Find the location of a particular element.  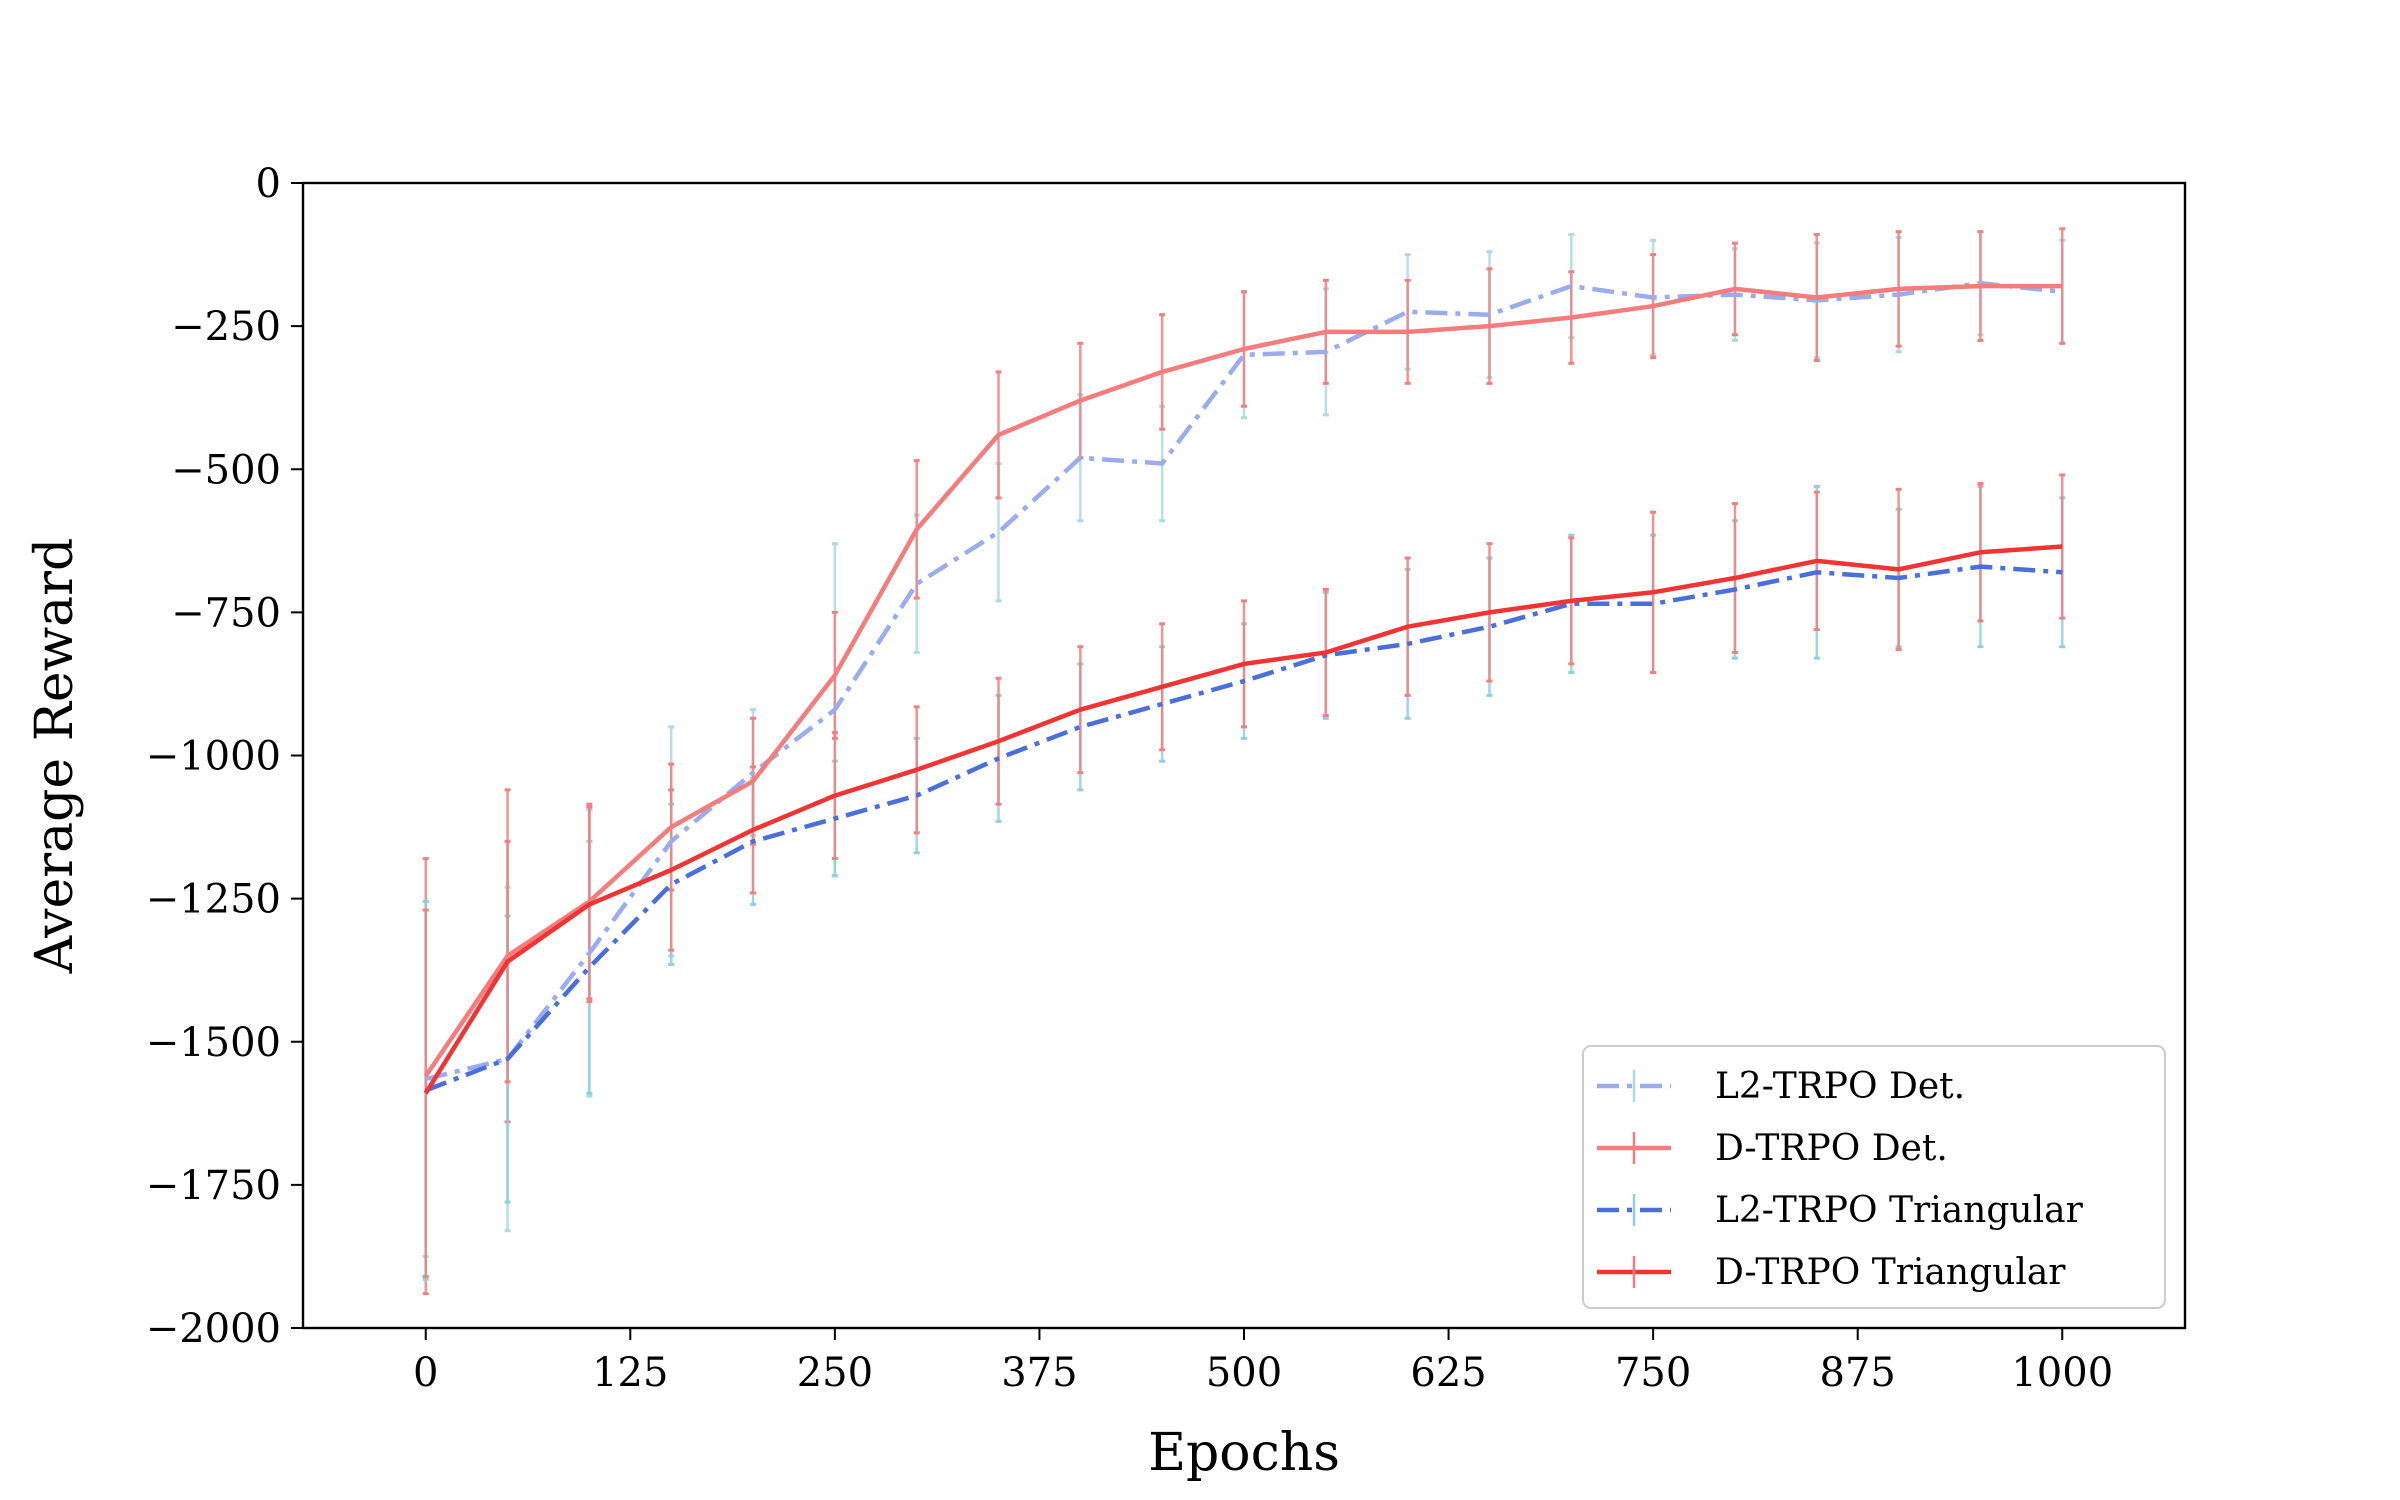

legend-box is located at coordinates (1874, 1177).